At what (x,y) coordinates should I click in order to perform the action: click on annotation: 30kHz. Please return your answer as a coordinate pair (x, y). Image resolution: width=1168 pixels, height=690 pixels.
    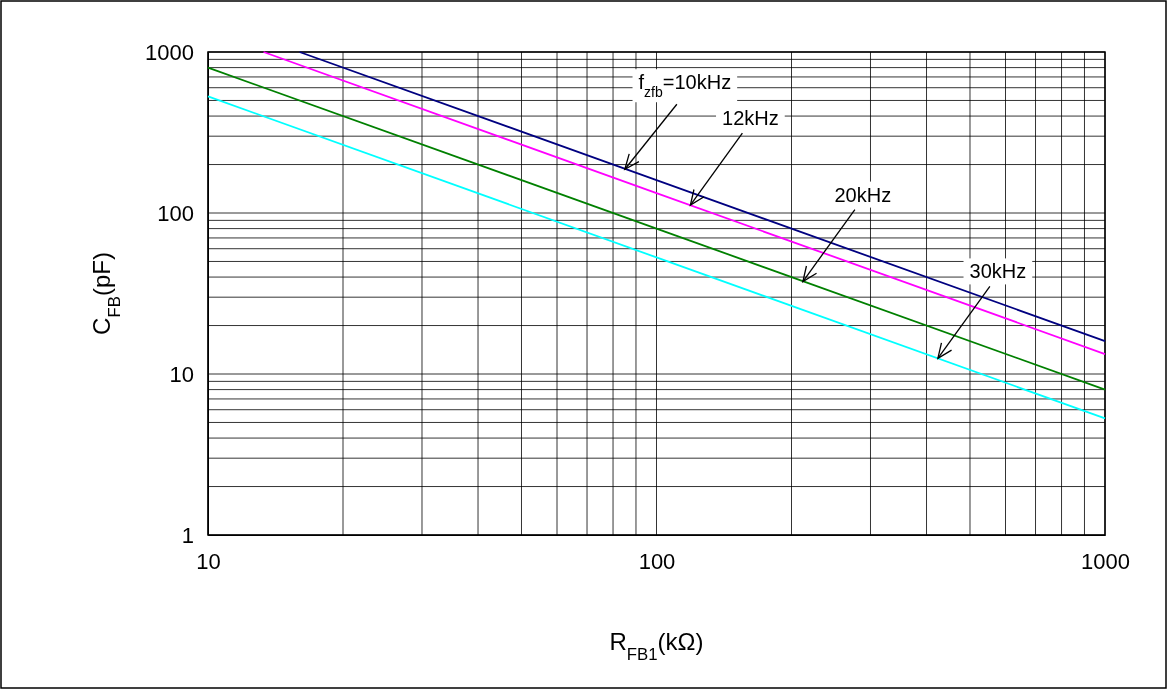
    Looking at the image, I should click on (998, 271).